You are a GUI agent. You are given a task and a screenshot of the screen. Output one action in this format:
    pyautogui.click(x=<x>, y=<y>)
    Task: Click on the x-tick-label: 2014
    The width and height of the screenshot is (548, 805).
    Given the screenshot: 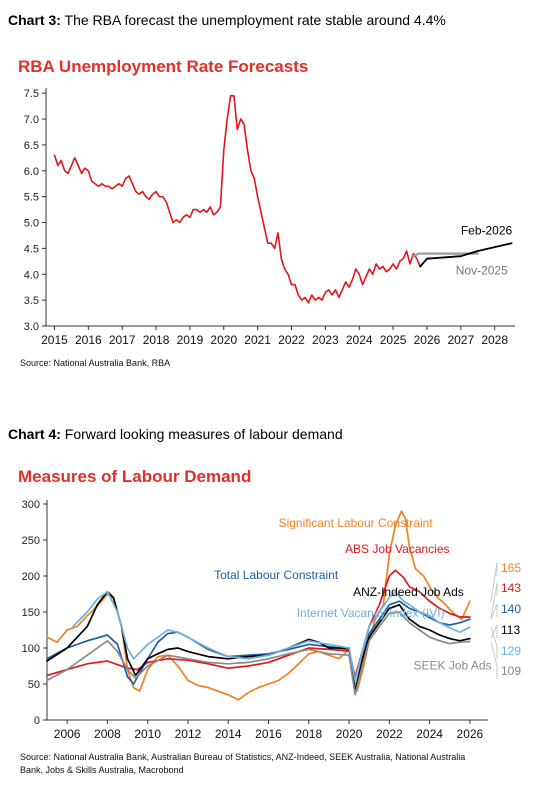 What is the action you would take?
    pyautogui.click(x=228, y=734)
    